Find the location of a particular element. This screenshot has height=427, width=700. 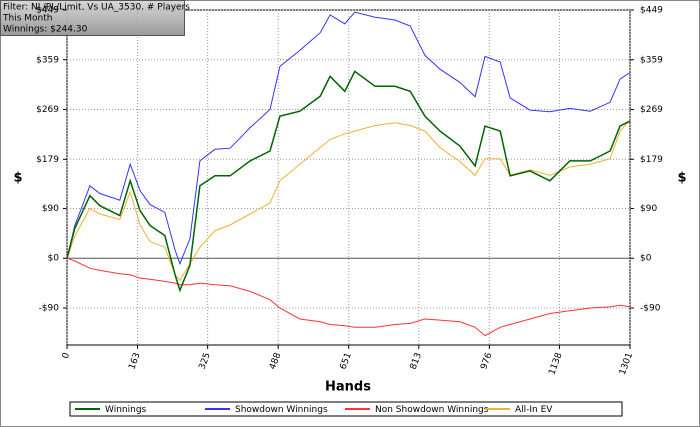

y-tick-label-right: -$90 is located at coordinates (650, 308).